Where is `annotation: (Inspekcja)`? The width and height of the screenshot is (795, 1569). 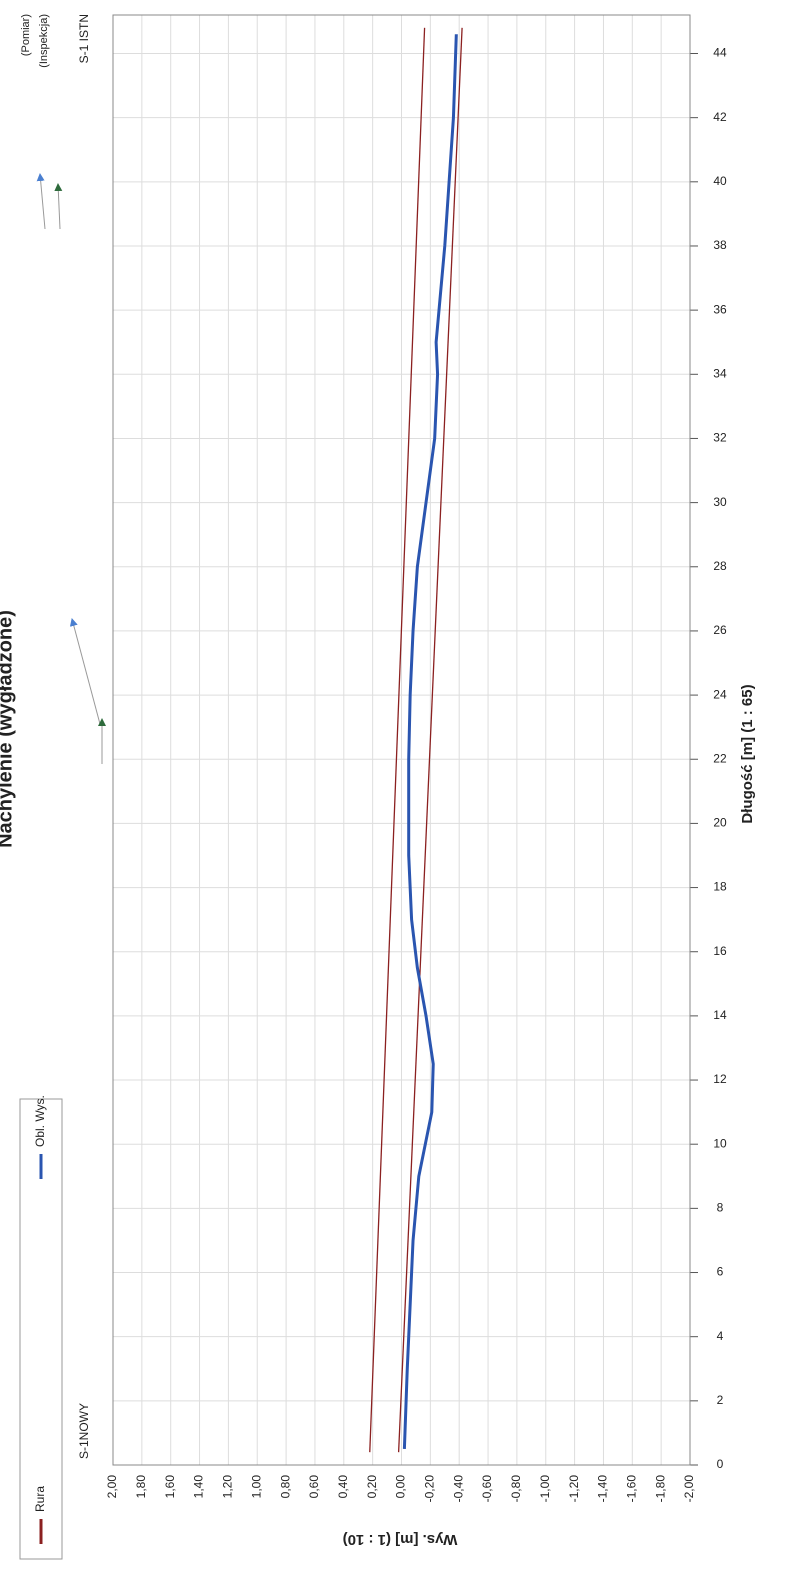 annotation: (Inspekcja) is located at coordinates (44, 41).